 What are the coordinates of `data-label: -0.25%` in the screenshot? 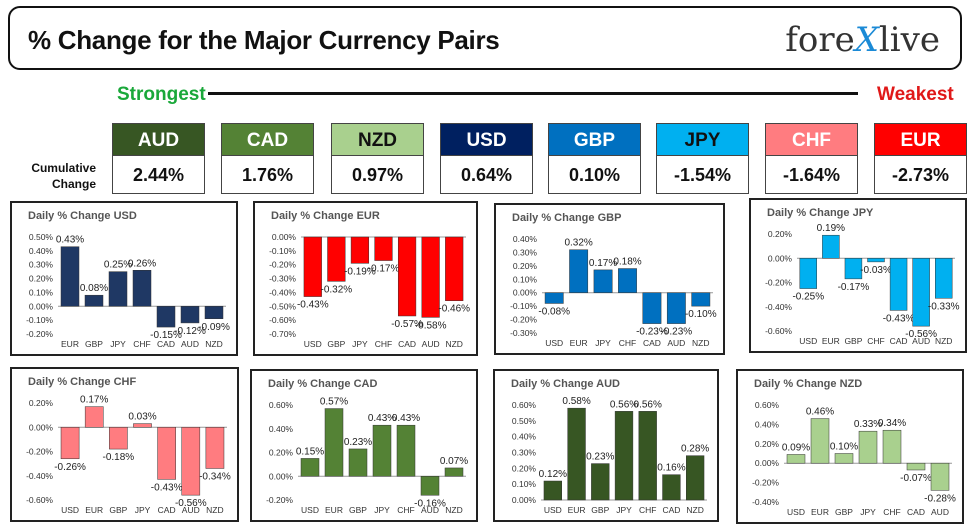 It's located at (808, 297).